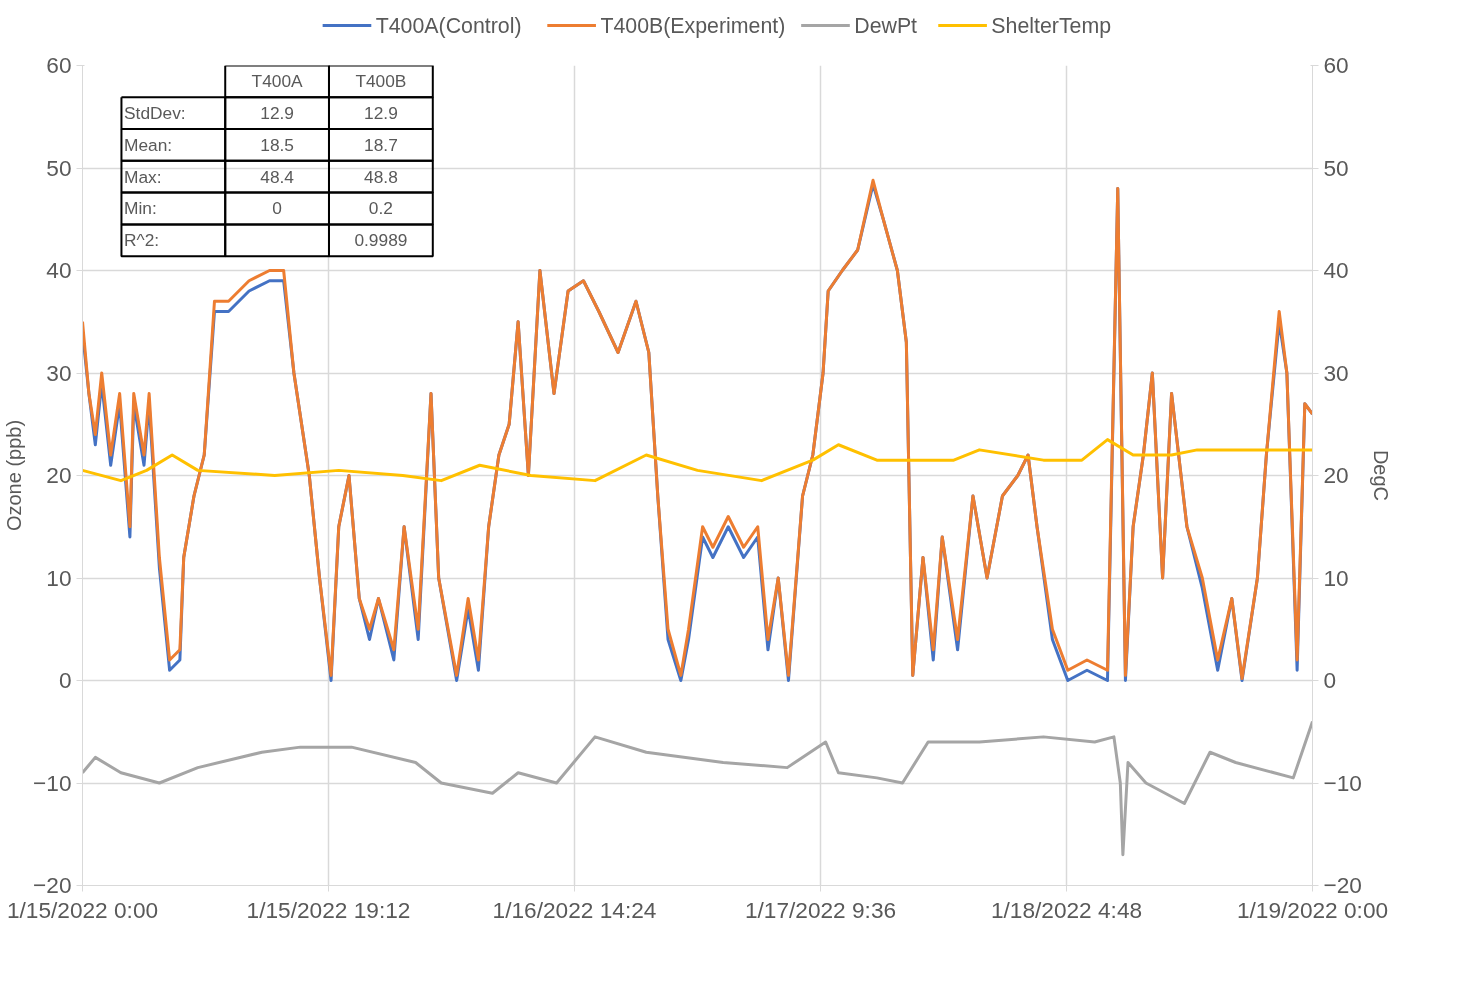  I want to click on y-tick-label: 20, so click(59, 475).